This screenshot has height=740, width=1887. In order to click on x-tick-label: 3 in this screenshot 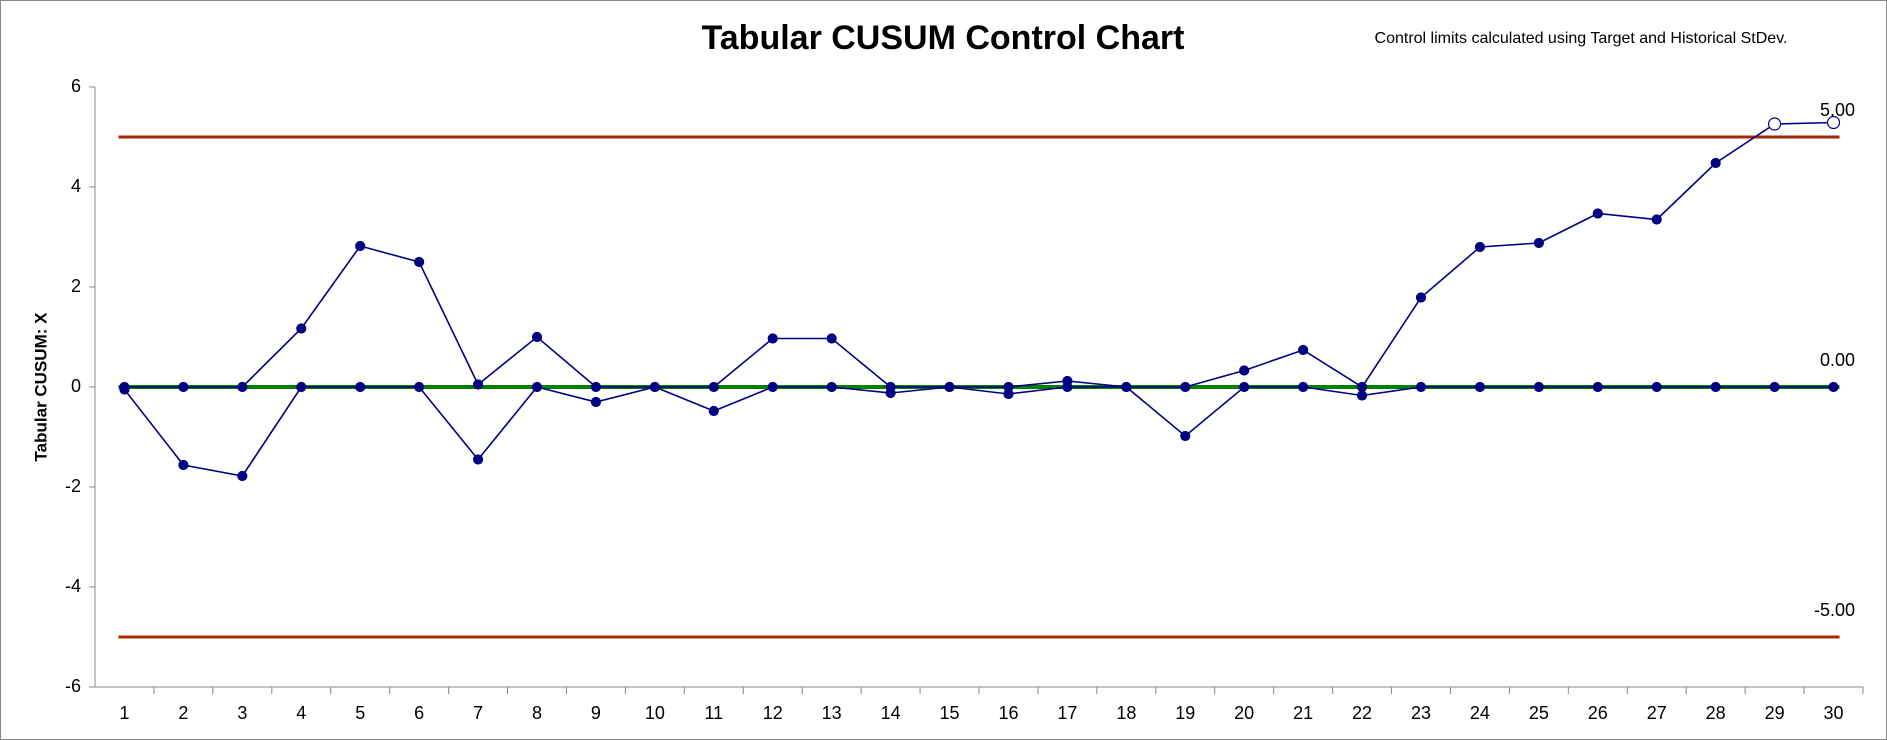, I will do `click(242, 713)`.